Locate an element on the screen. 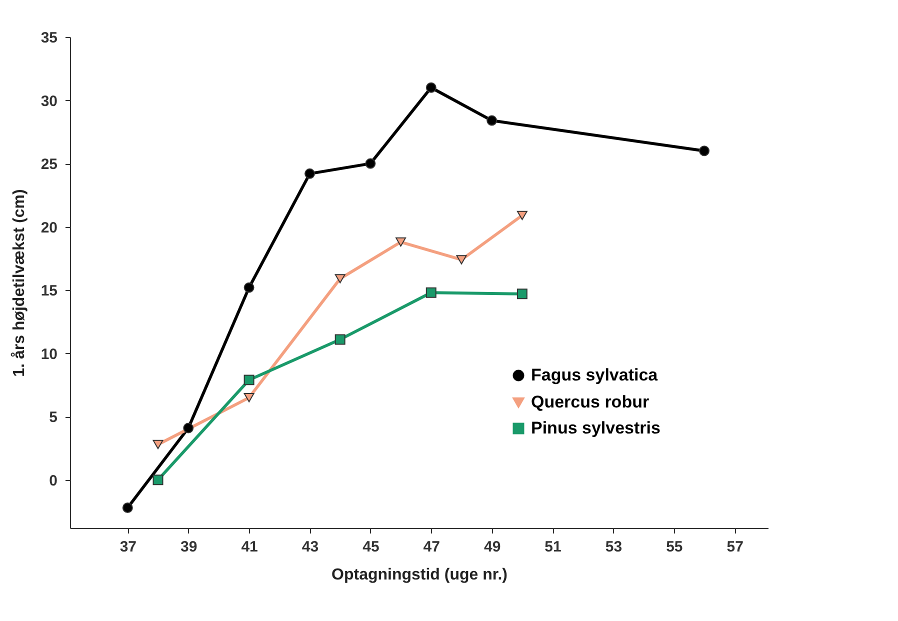  legend-label: Quercus robur is located at coordinates (590, 402).